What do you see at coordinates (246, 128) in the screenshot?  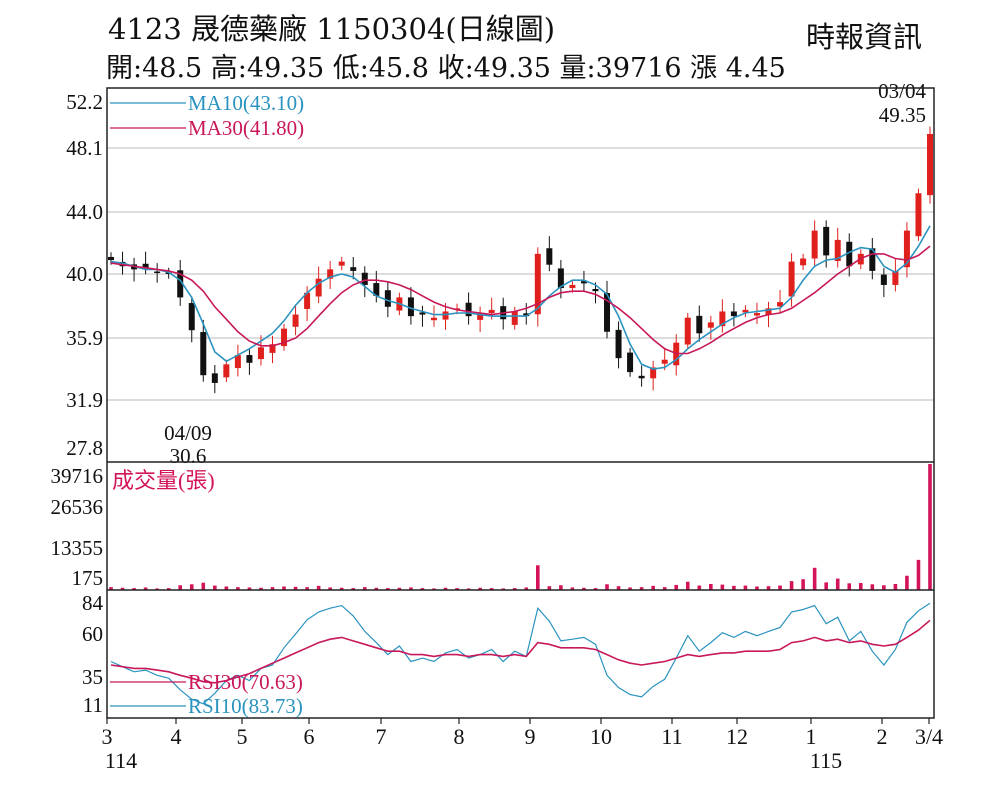 I see `ma30-legend-label: MA30(41.80)` at bounding box center [246, 128].